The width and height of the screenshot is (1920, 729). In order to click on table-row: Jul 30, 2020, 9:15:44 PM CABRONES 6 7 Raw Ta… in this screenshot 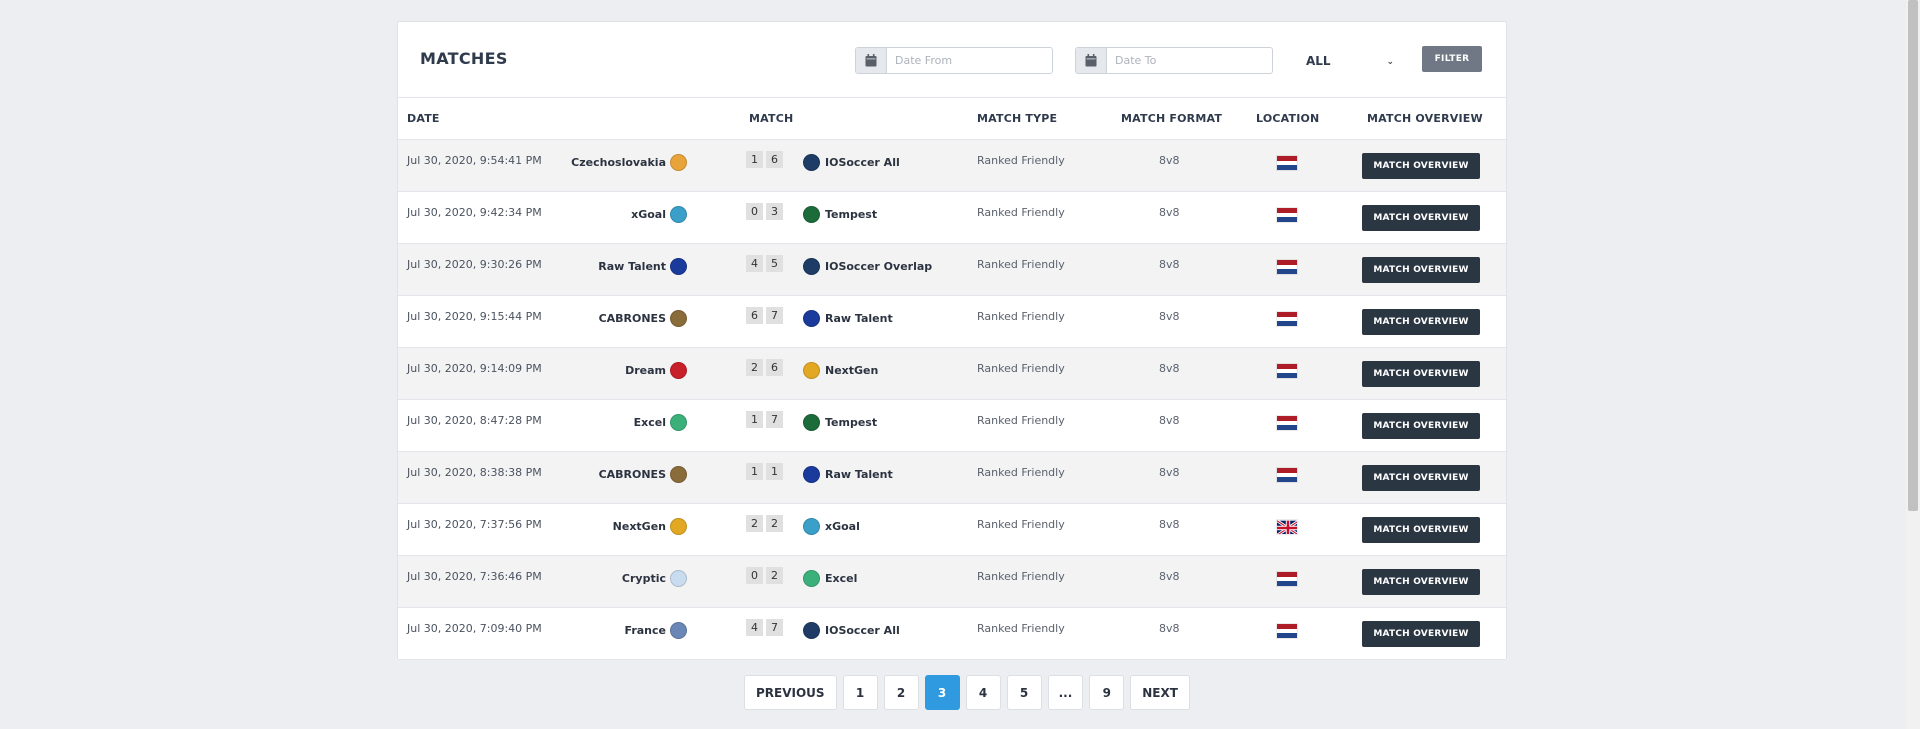, I will do `click(952, 322)`.